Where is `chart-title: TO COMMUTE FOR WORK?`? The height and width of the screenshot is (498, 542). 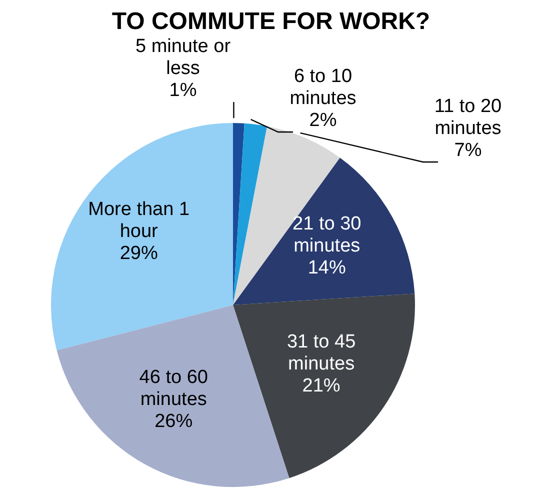
chart-title: TO COMMUTE FOR WORK? is located at coordinates (271, 22).